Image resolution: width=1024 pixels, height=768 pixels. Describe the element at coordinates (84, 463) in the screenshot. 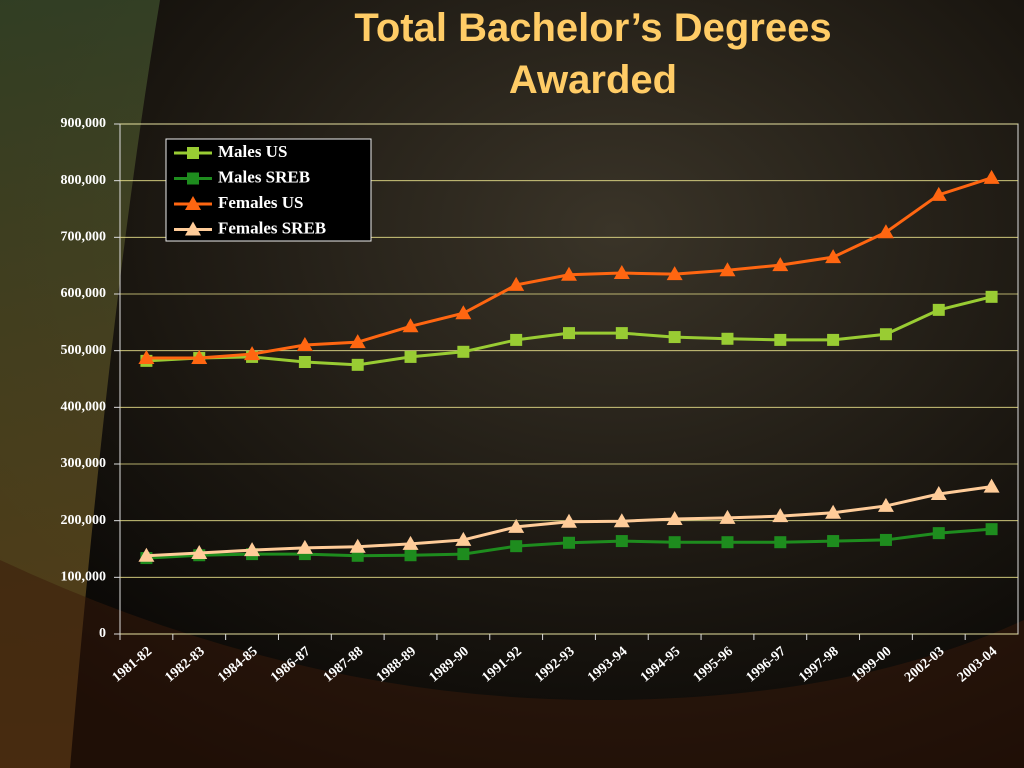

I see `y-tick-label: 300,000` at that location.